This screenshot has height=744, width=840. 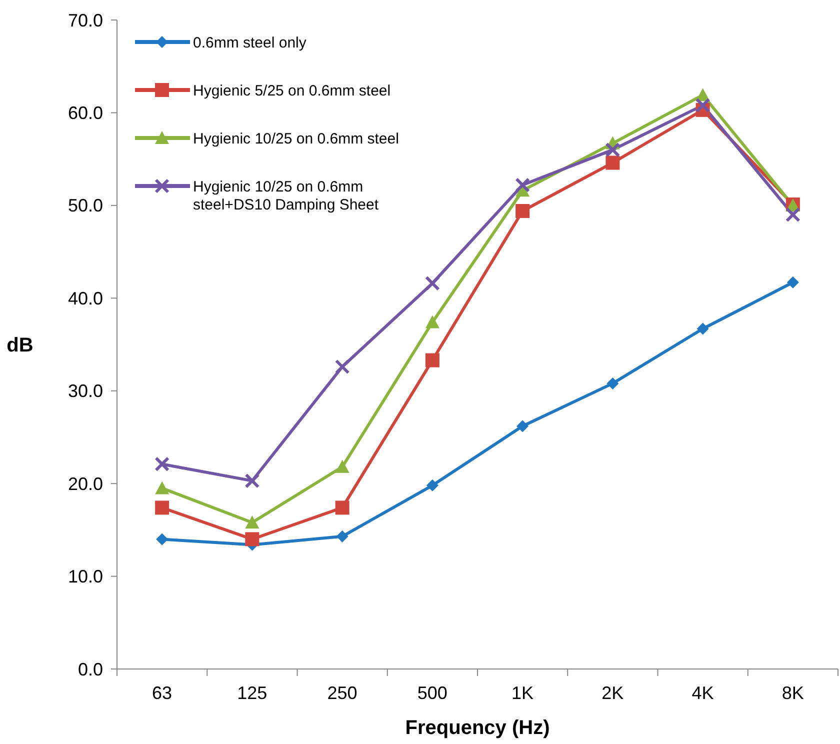 I want to click on x-axis-title: Frequency (Hz), so click(x=477, y=728).